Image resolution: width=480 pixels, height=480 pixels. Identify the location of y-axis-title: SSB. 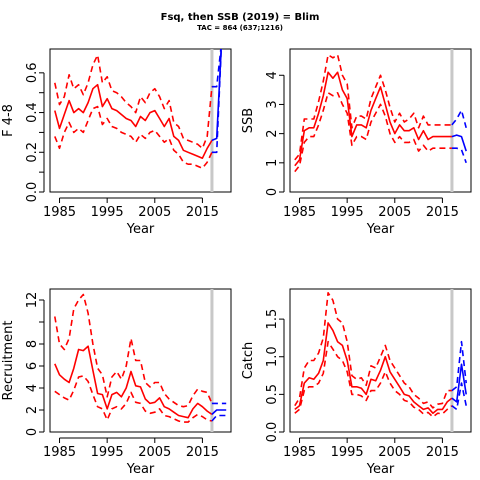
(248, 120).